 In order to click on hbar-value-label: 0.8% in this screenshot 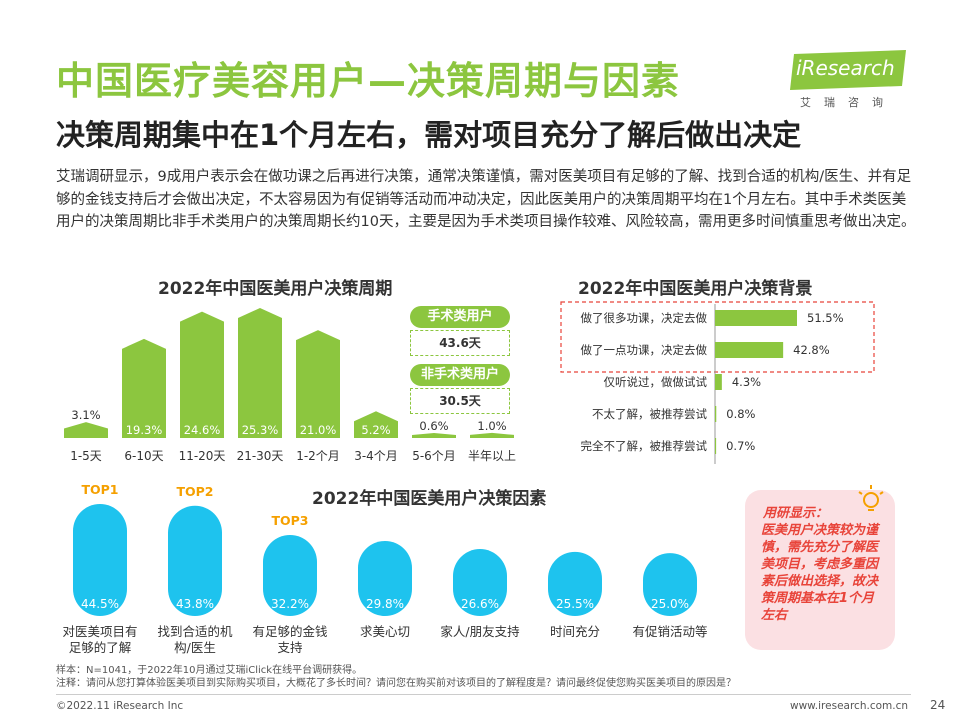, I will do `click(740, 414)`.